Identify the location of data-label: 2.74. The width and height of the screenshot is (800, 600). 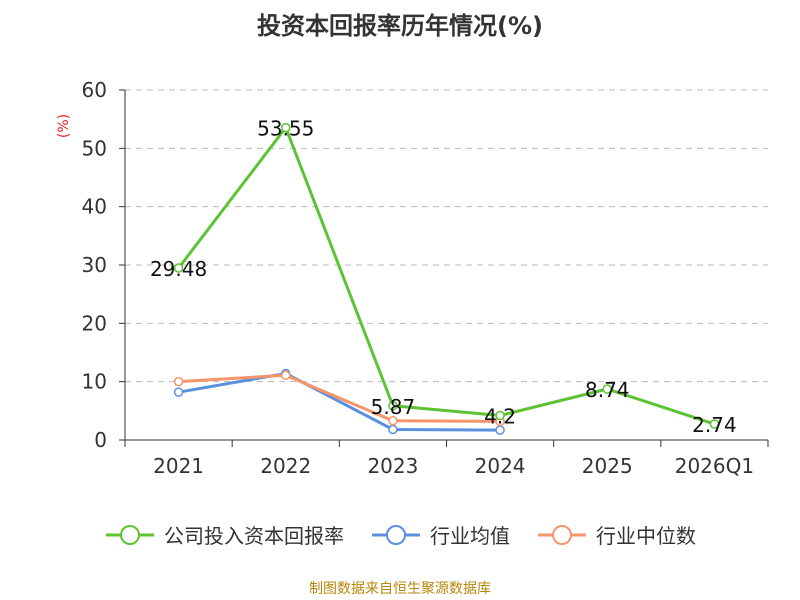
(714, 425).